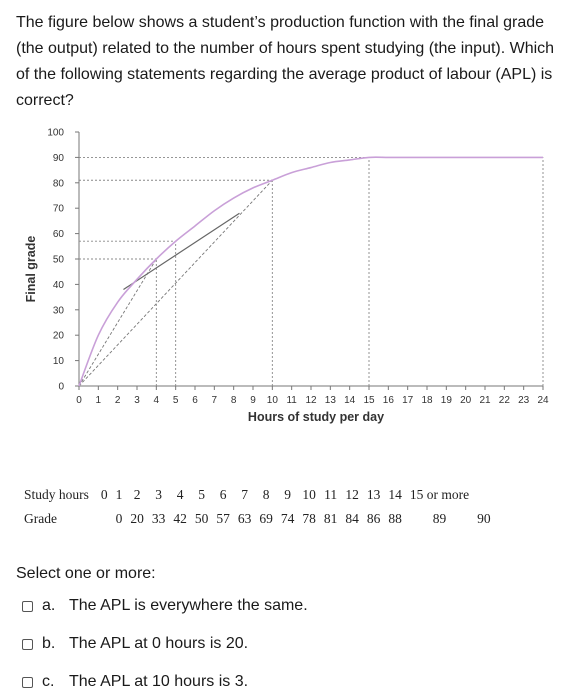  I want to click on option-letter: b., so click(49, 643).